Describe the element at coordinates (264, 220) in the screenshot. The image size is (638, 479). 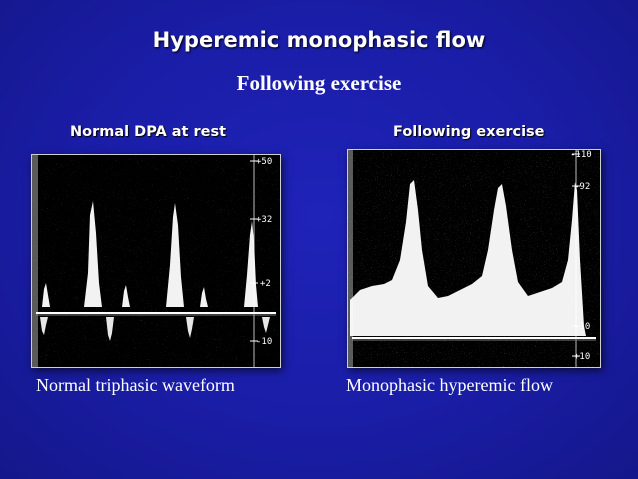
I see `left-tick-2: +32` at that location.